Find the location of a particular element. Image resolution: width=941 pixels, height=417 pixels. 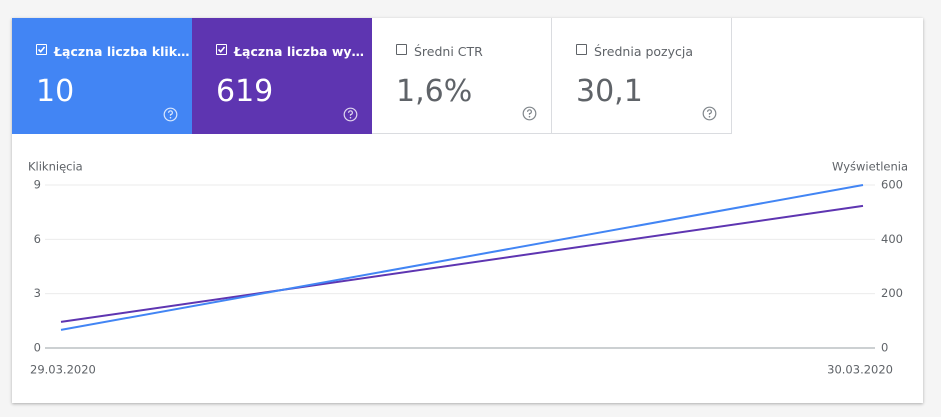

y-axis-title: Kliknięcia is located at coordinates (55, 167).